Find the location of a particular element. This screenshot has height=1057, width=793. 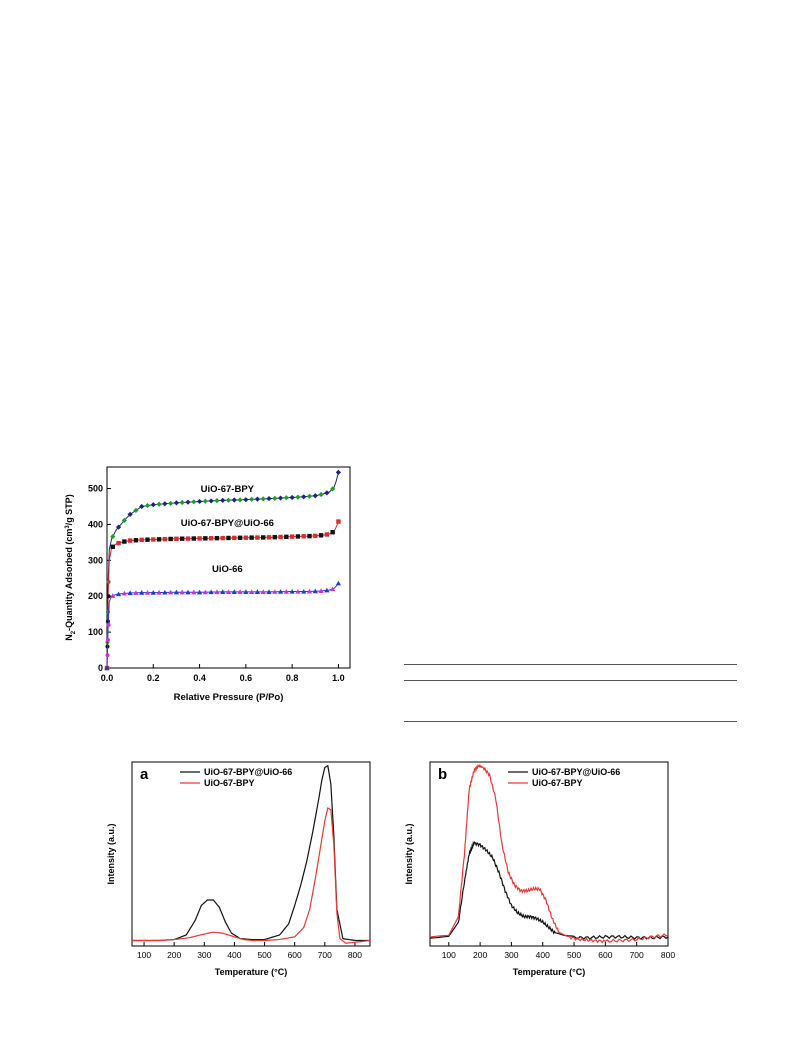

x-axis-label: Temperature (°C) is located at coordinates (549, 972).